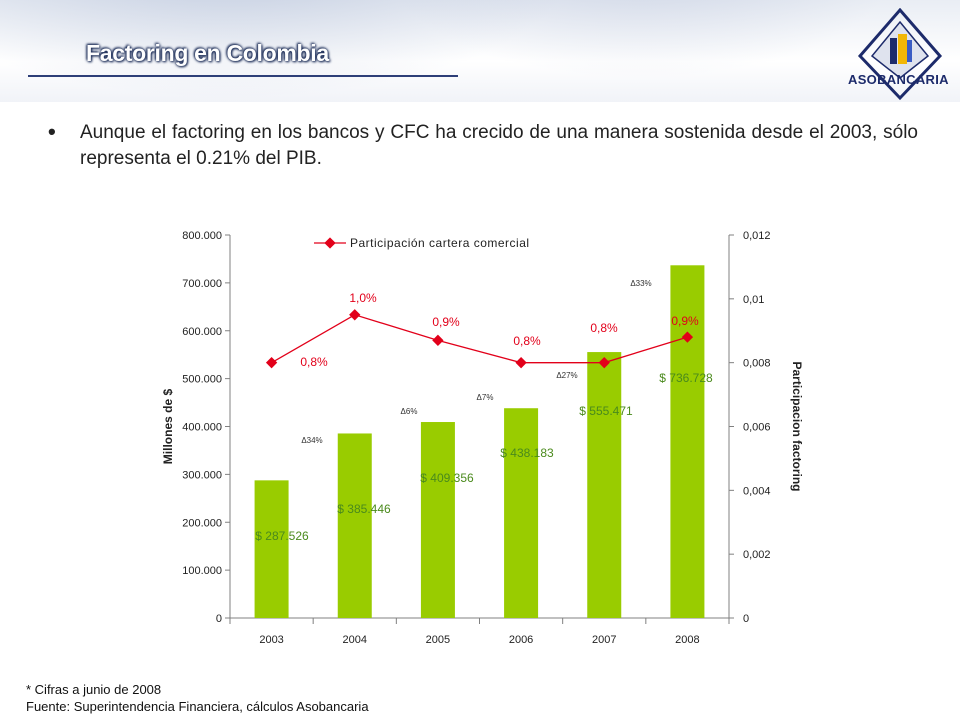 The height and width of the screenshot is (720, 960). I want to click on bar-data-label: $ 385.446, so click(364, 509).